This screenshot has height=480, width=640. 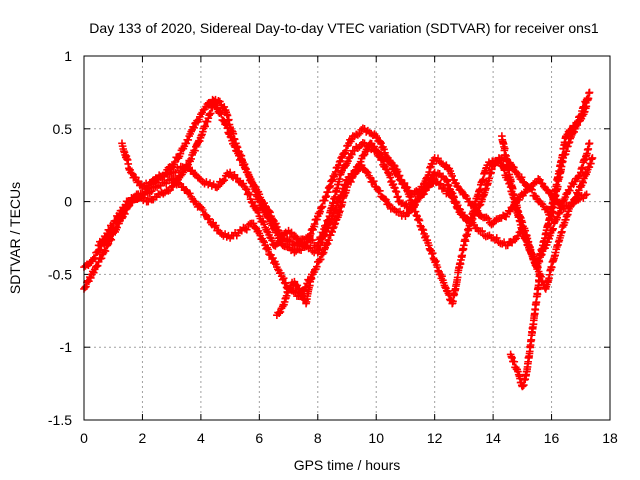 I want to click on x-axis-label: GPS time / hours, so click(x=347, y=465).